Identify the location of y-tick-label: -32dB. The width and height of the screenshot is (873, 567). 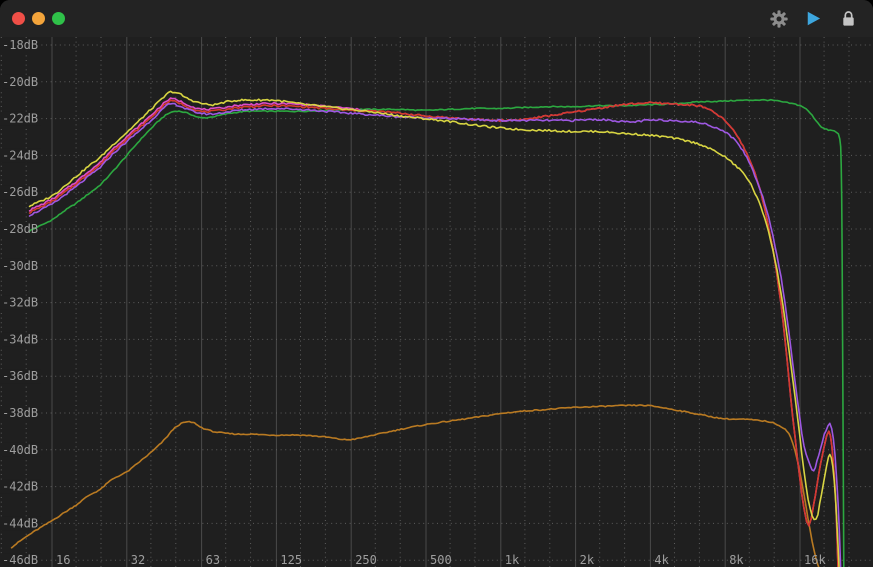
(20, 303).